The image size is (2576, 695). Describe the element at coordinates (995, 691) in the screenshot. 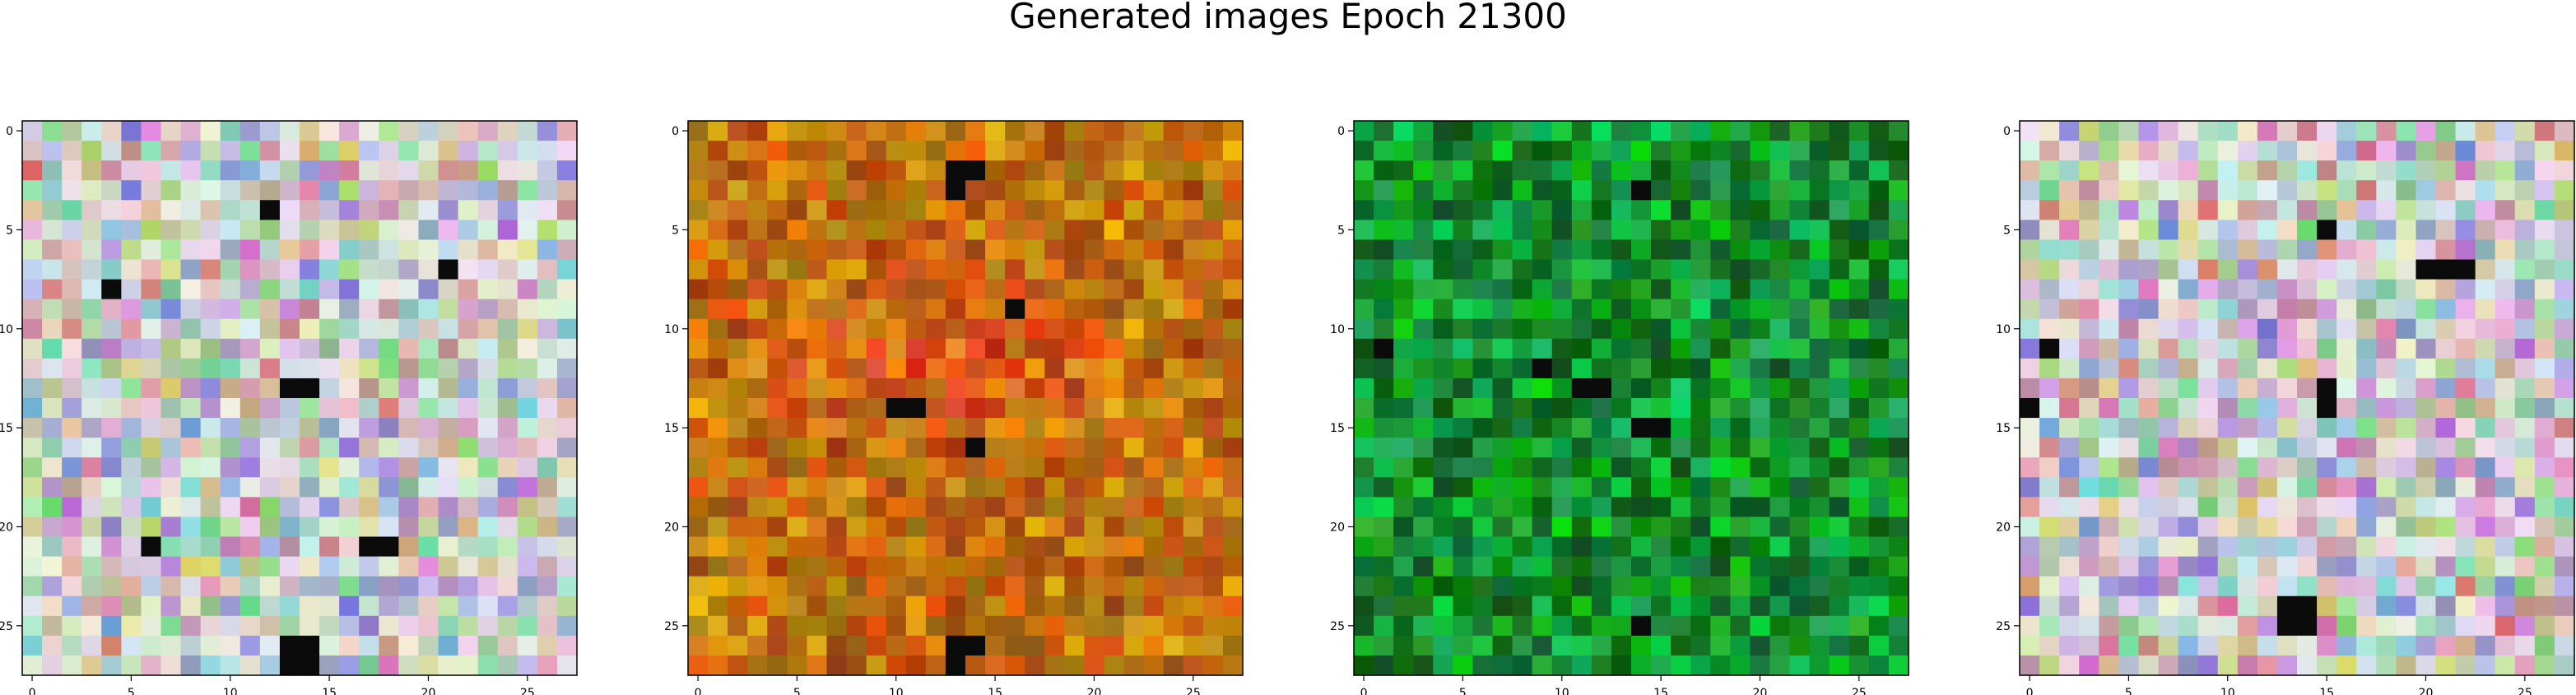

I see `x-tick-label: 15` at that location.